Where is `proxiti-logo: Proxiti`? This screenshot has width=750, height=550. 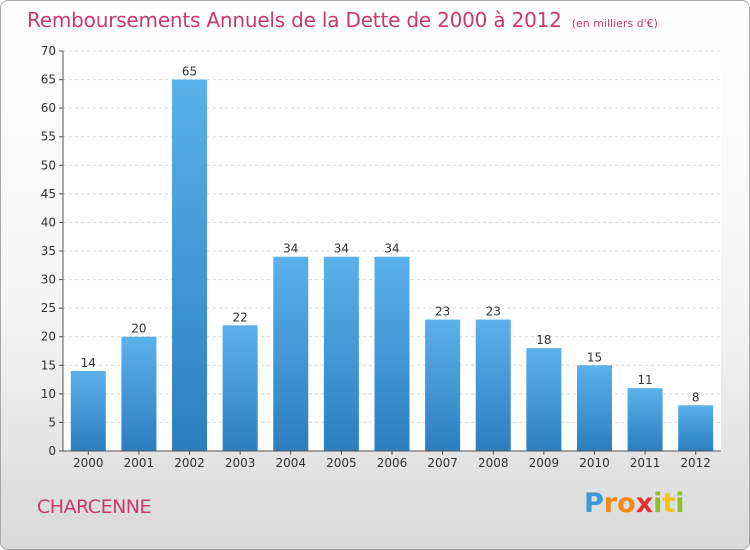 proxiti-logo: Proxiti is located at coordinates (634, 503).